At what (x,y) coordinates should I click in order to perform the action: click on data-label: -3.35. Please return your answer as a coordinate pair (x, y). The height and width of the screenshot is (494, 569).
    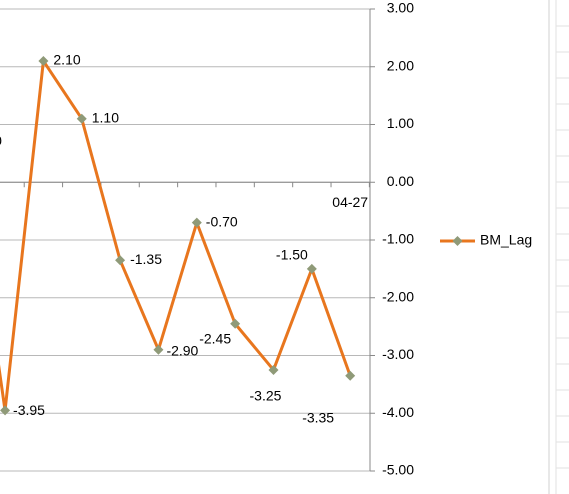
    Looking at the image, I should click on (318, 417).